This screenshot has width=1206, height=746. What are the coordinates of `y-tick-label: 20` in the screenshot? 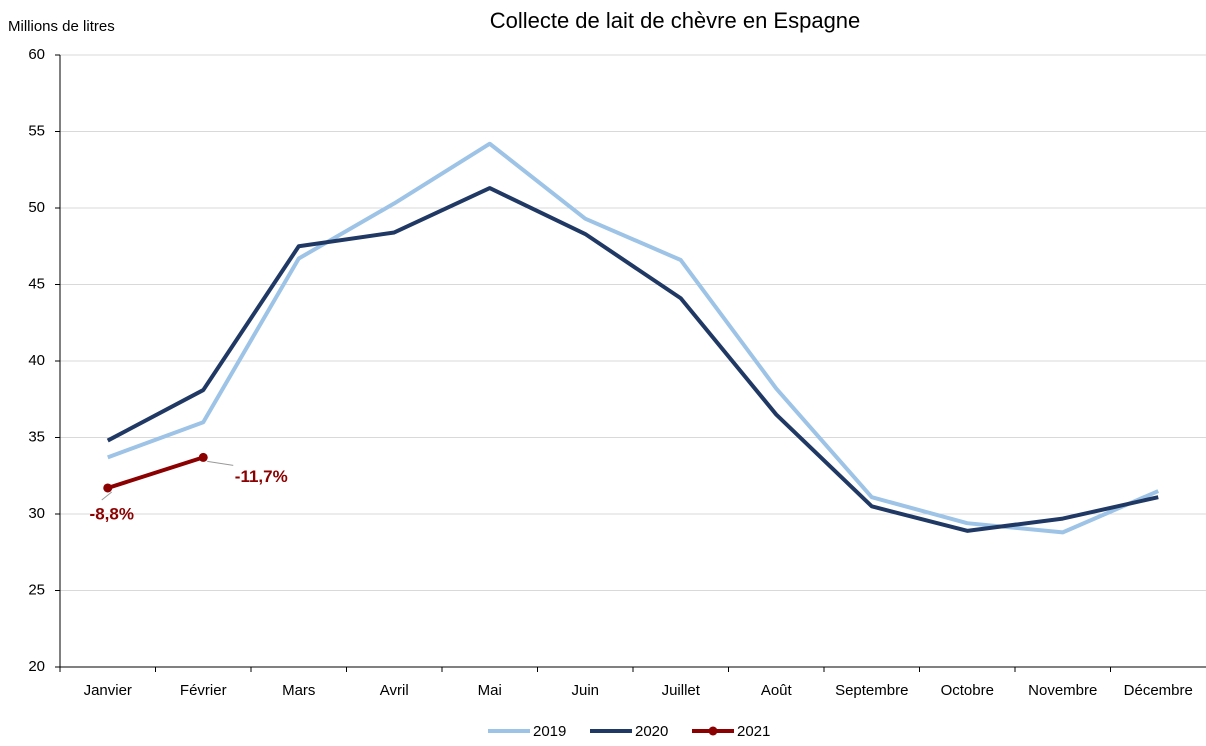 It's located at (36, 666).